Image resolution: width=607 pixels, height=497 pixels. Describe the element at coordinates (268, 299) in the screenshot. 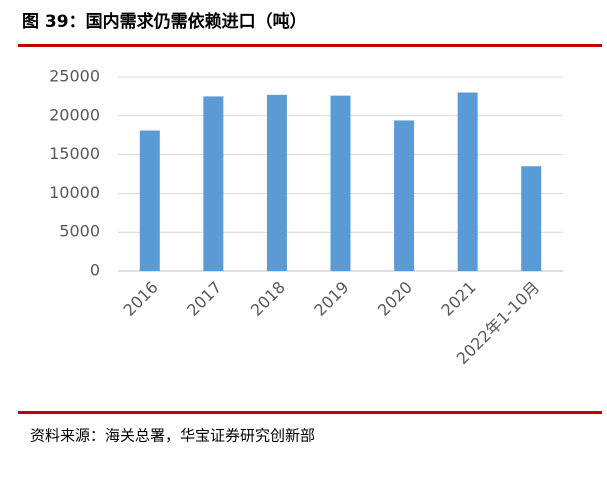

I see `x-tick-label: 2018` at that location.